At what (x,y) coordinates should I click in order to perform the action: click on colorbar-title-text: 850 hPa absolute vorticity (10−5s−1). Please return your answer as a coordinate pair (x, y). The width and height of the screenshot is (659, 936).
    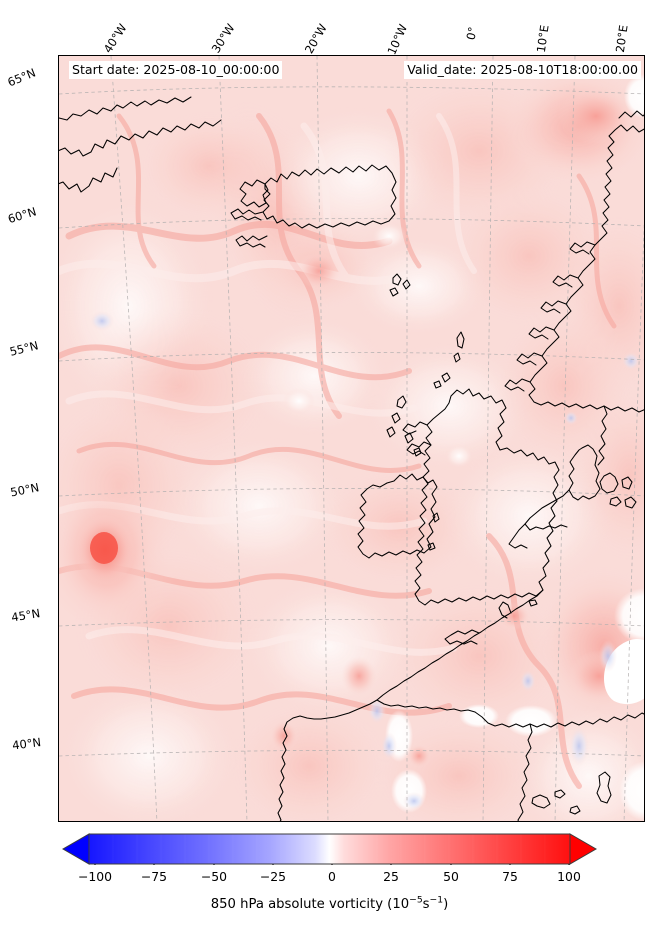
    Looking at the image, I should click on (329, 904).